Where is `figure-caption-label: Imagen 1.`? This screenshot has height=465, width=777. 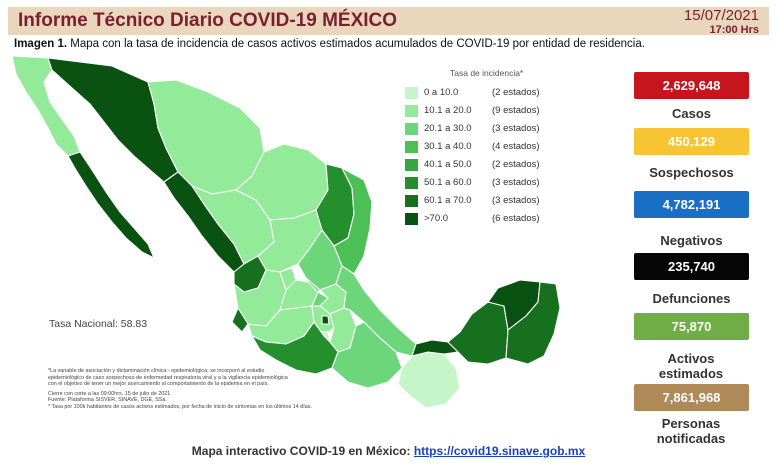 figure-caption-label: Imagen 1. is located at coordinates (41, 44).